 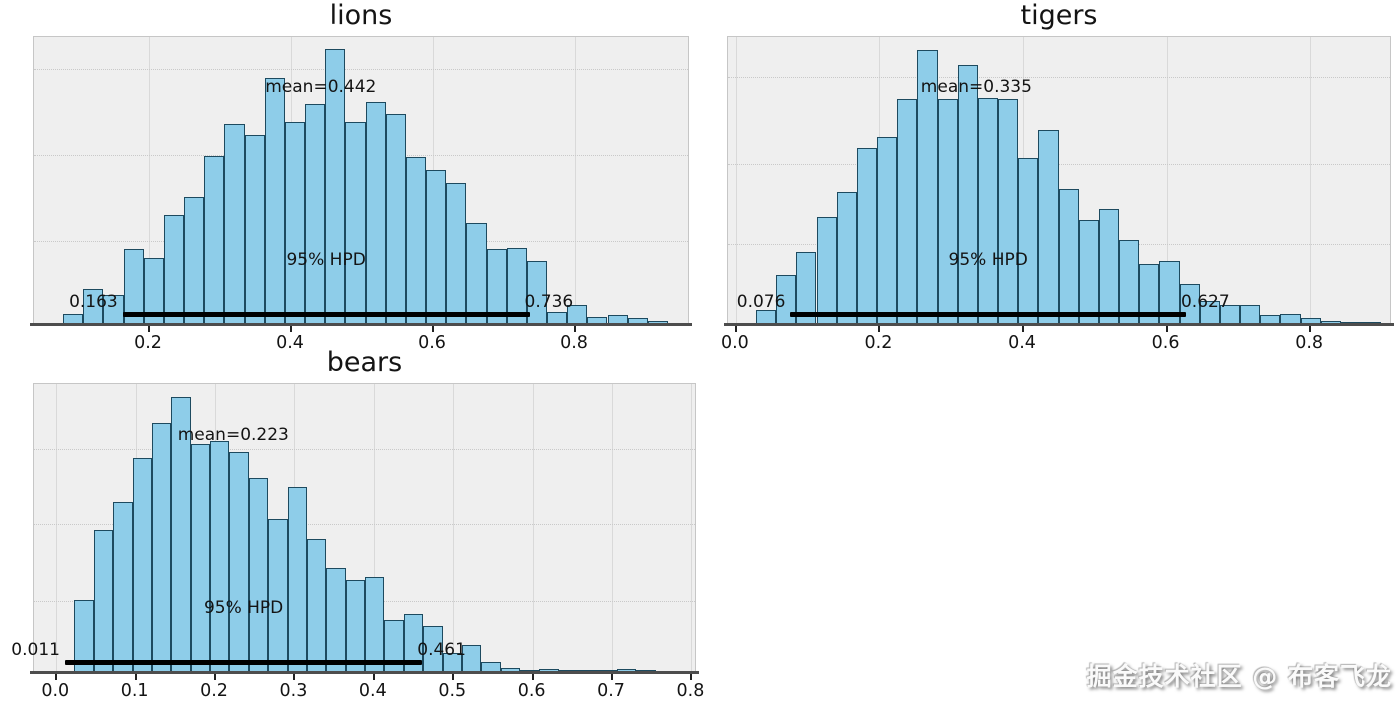 I want to click on hpd-low-label: 0.011, so click(x=35, y=649).